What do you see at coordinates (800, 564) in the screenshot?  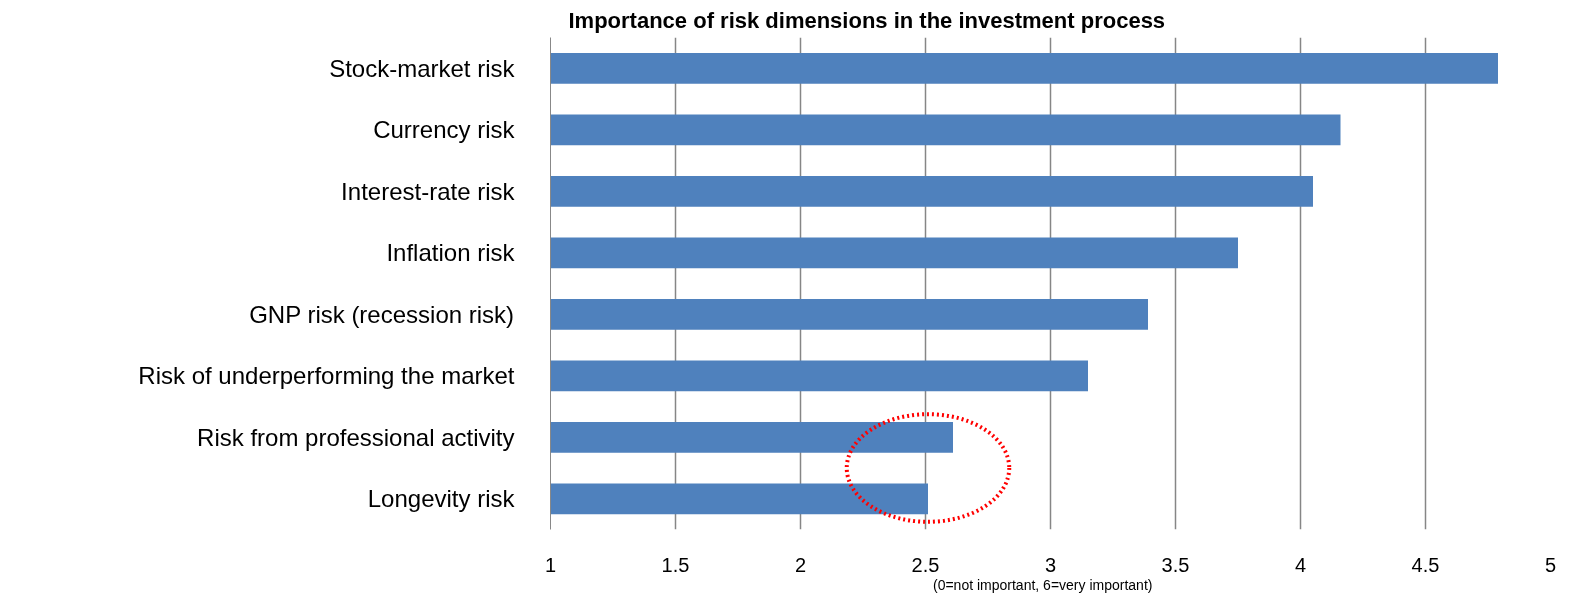 I see `x-tick-label: 2` at bounding box center [800, 564].